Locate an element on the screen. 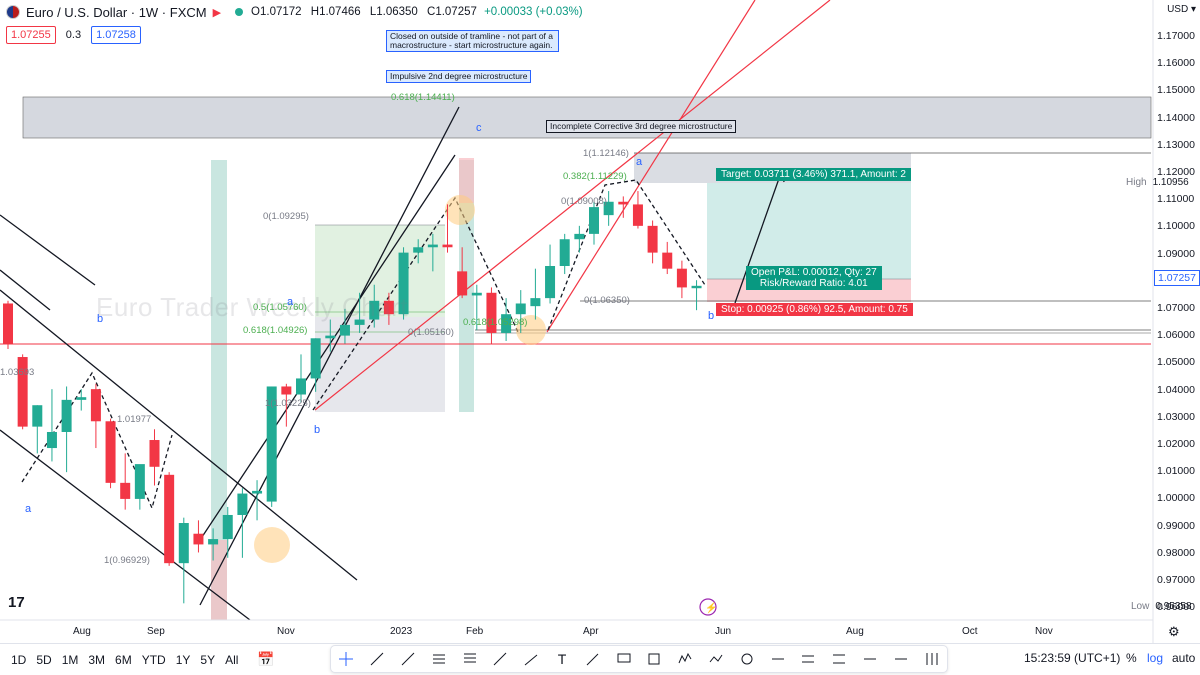 The height and width of the screenshot is (675, 1200). annotation-note-impulsive: Impulsive 2nd degree microstructure is located at coordinates (459, 76).